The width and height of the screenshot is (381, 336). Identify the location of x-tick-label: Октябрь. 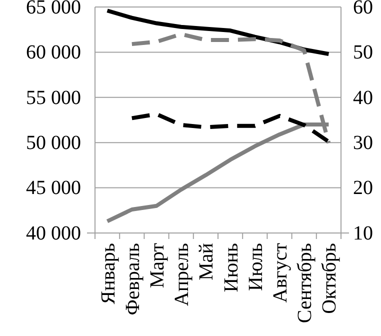
(329, 278).